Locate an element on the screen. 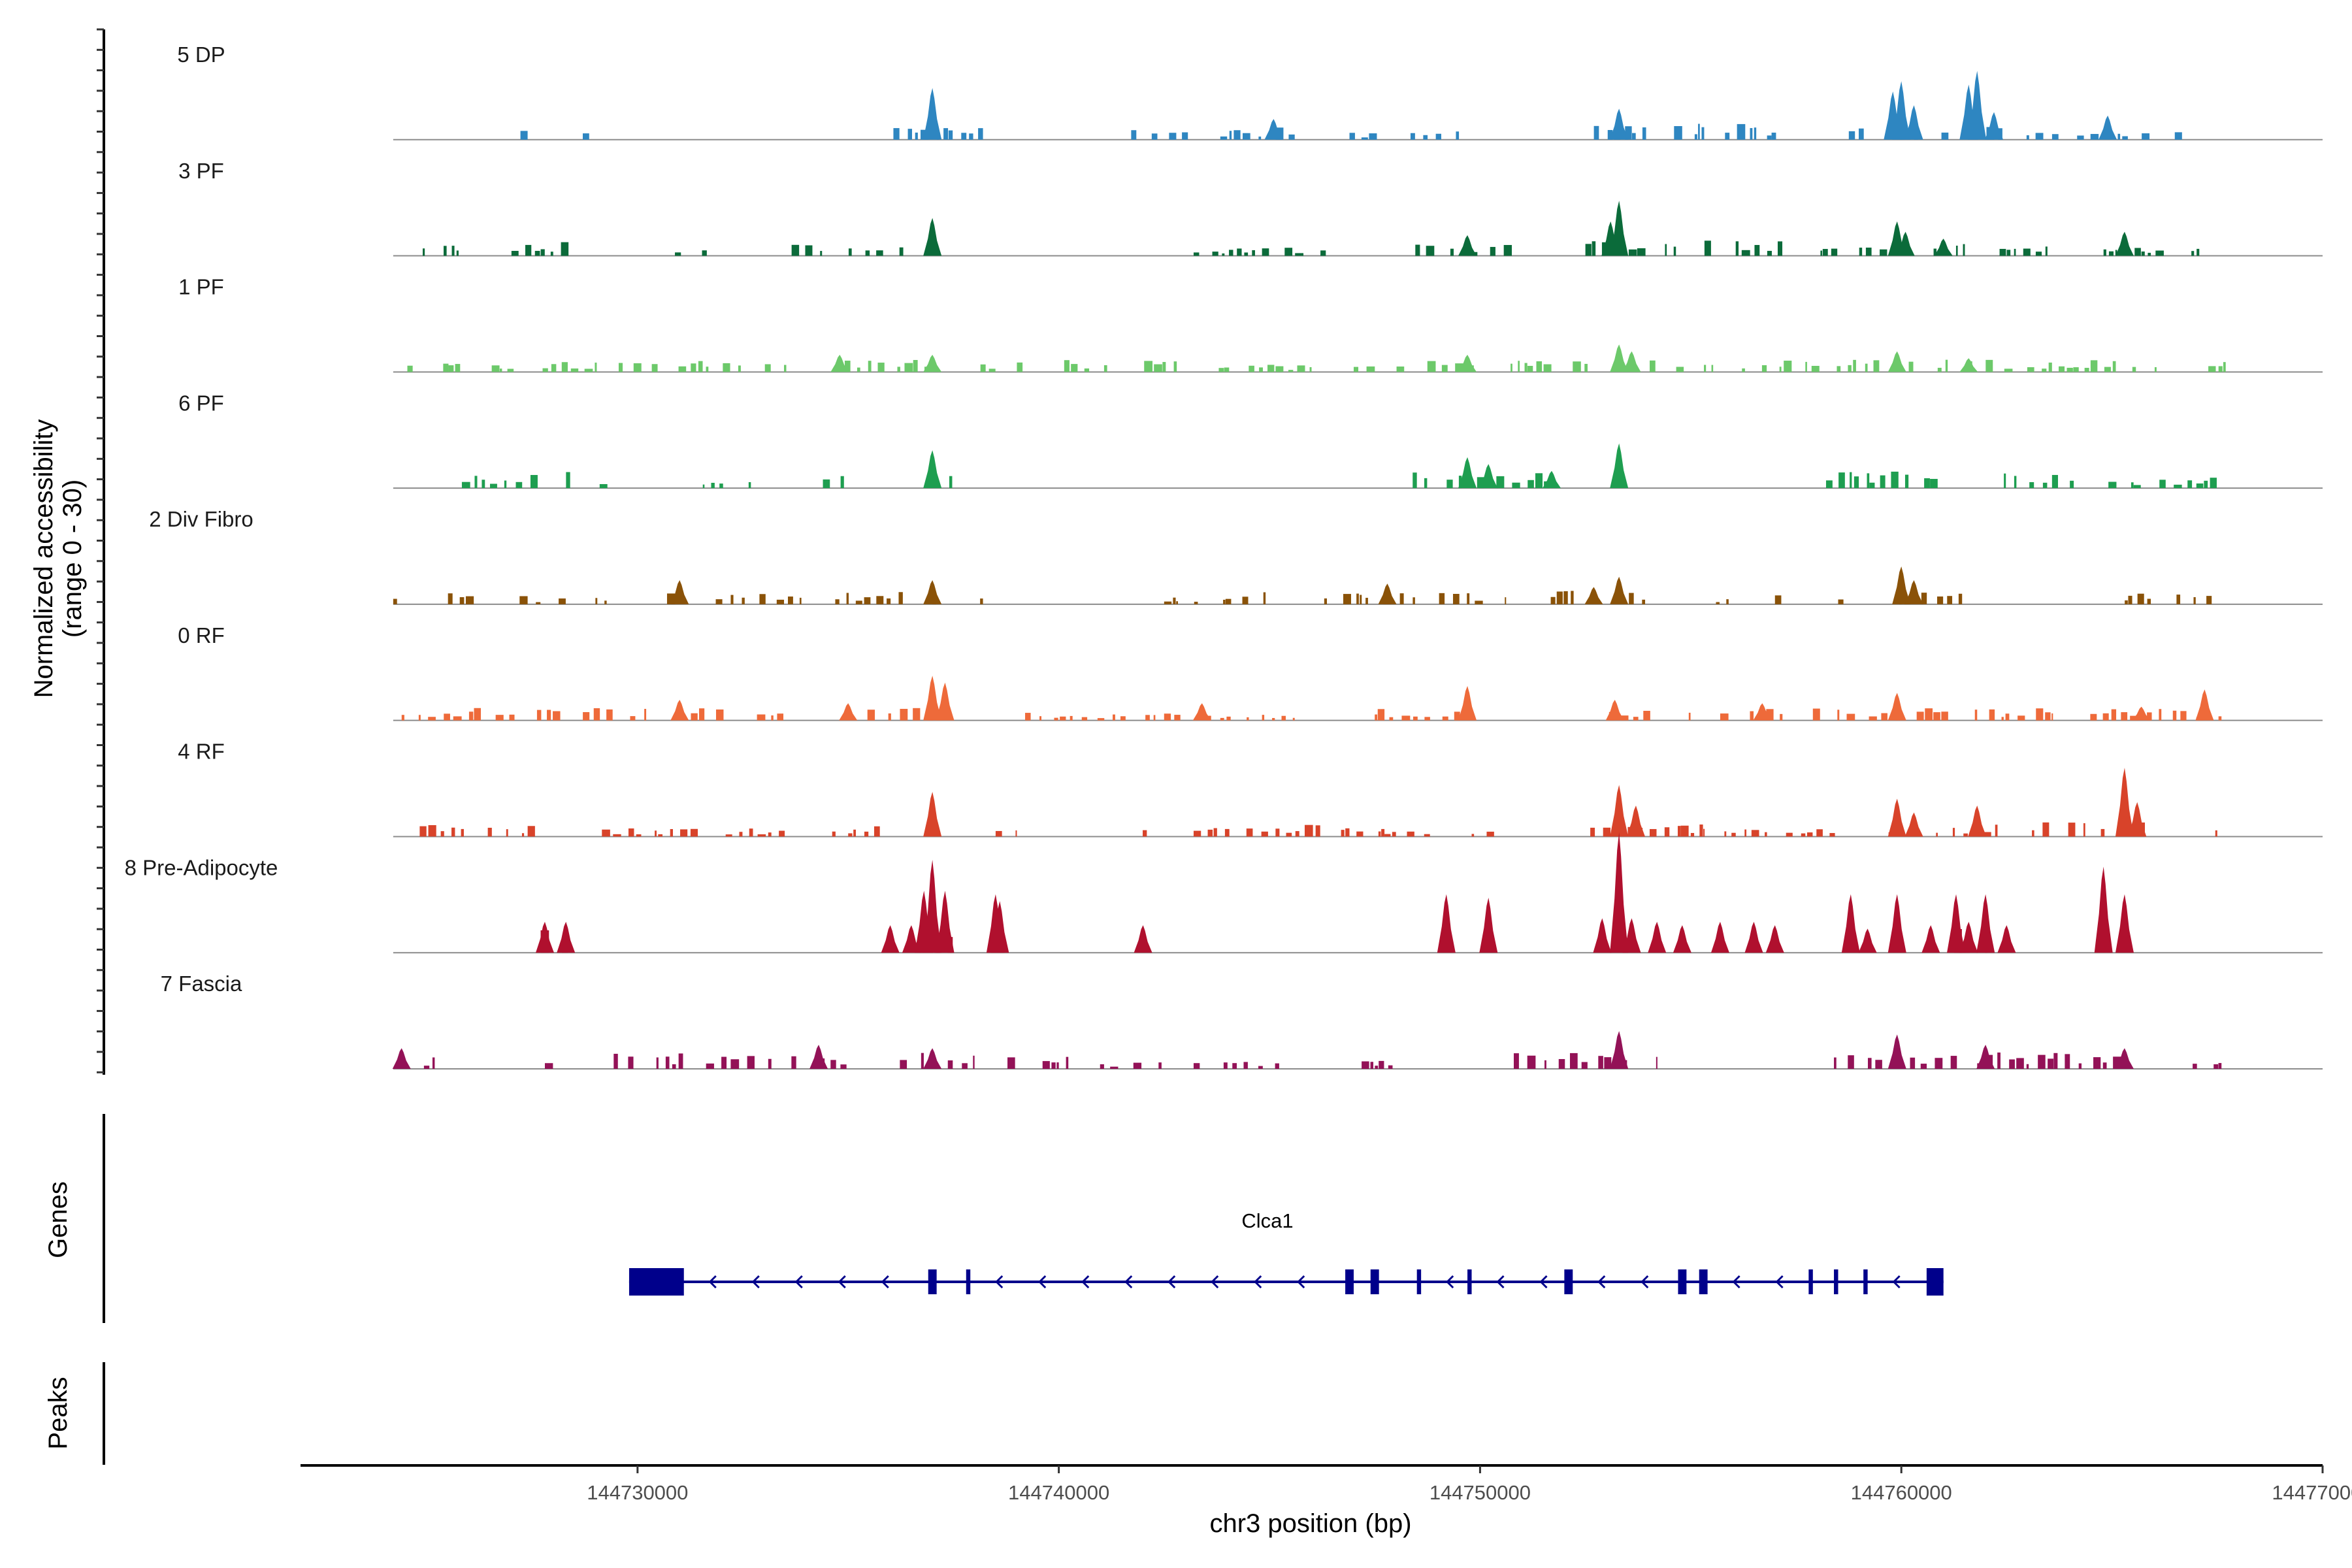 This screenshot has height=1568, width=2352. track-label: 7 Fascia is located at coordinates (201, 984).